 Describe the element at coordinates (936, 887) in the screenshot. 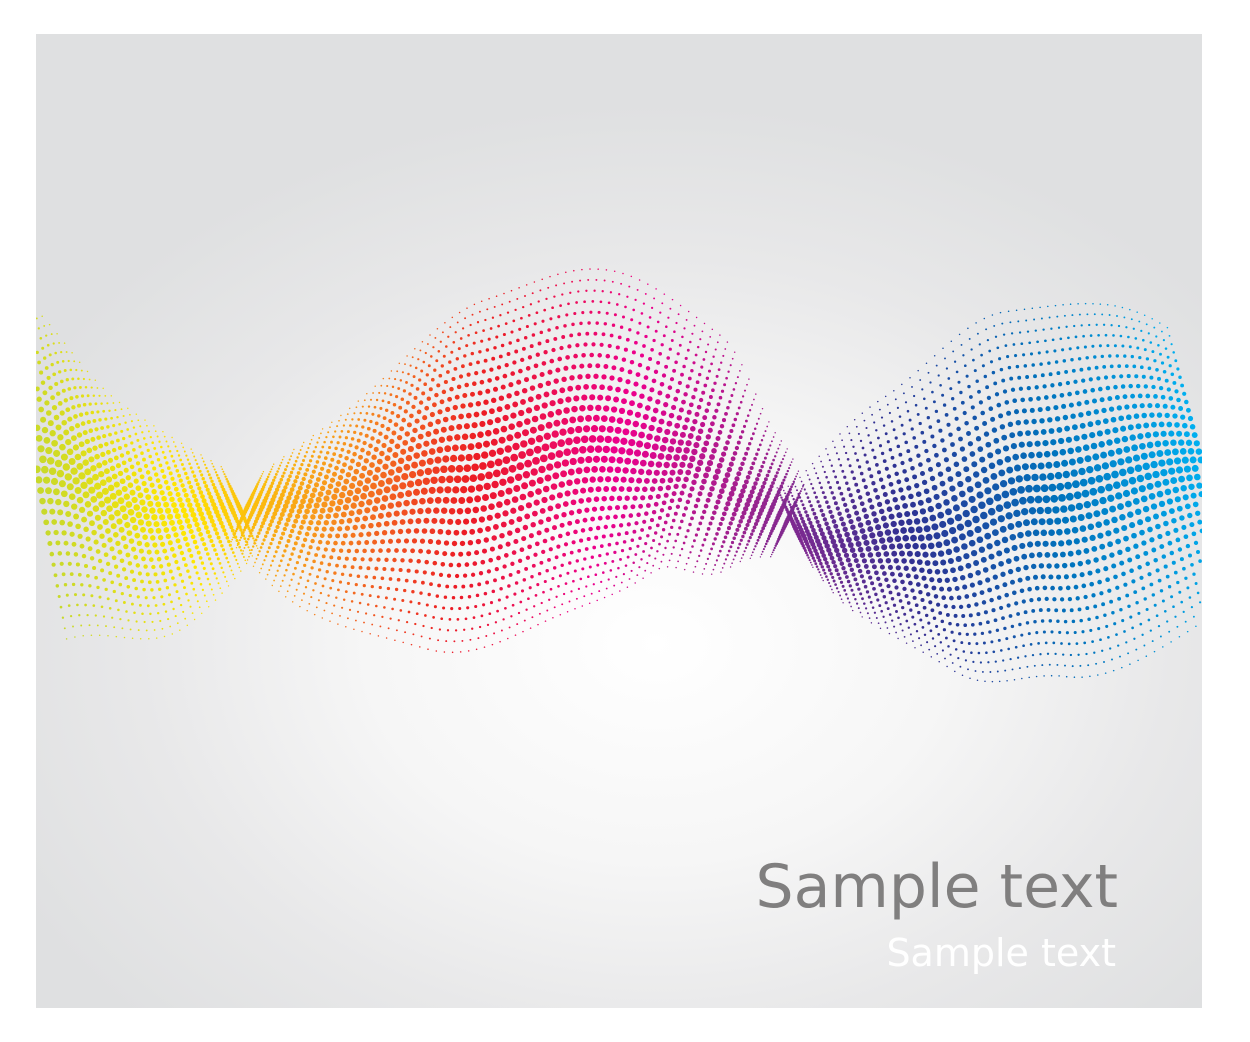

I see `headline-text: Sample text` at that location.